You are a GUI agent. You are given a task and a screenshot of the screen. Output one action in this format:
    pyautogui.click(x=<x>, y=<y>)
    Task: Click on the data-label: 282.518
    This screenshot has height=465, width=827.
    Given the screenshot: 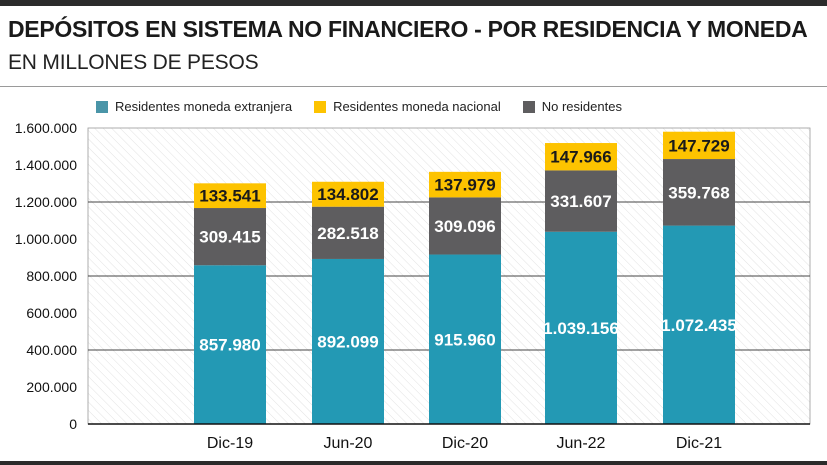 What is the action you would take?
    pyautogui.click(x=347, y=233)
    